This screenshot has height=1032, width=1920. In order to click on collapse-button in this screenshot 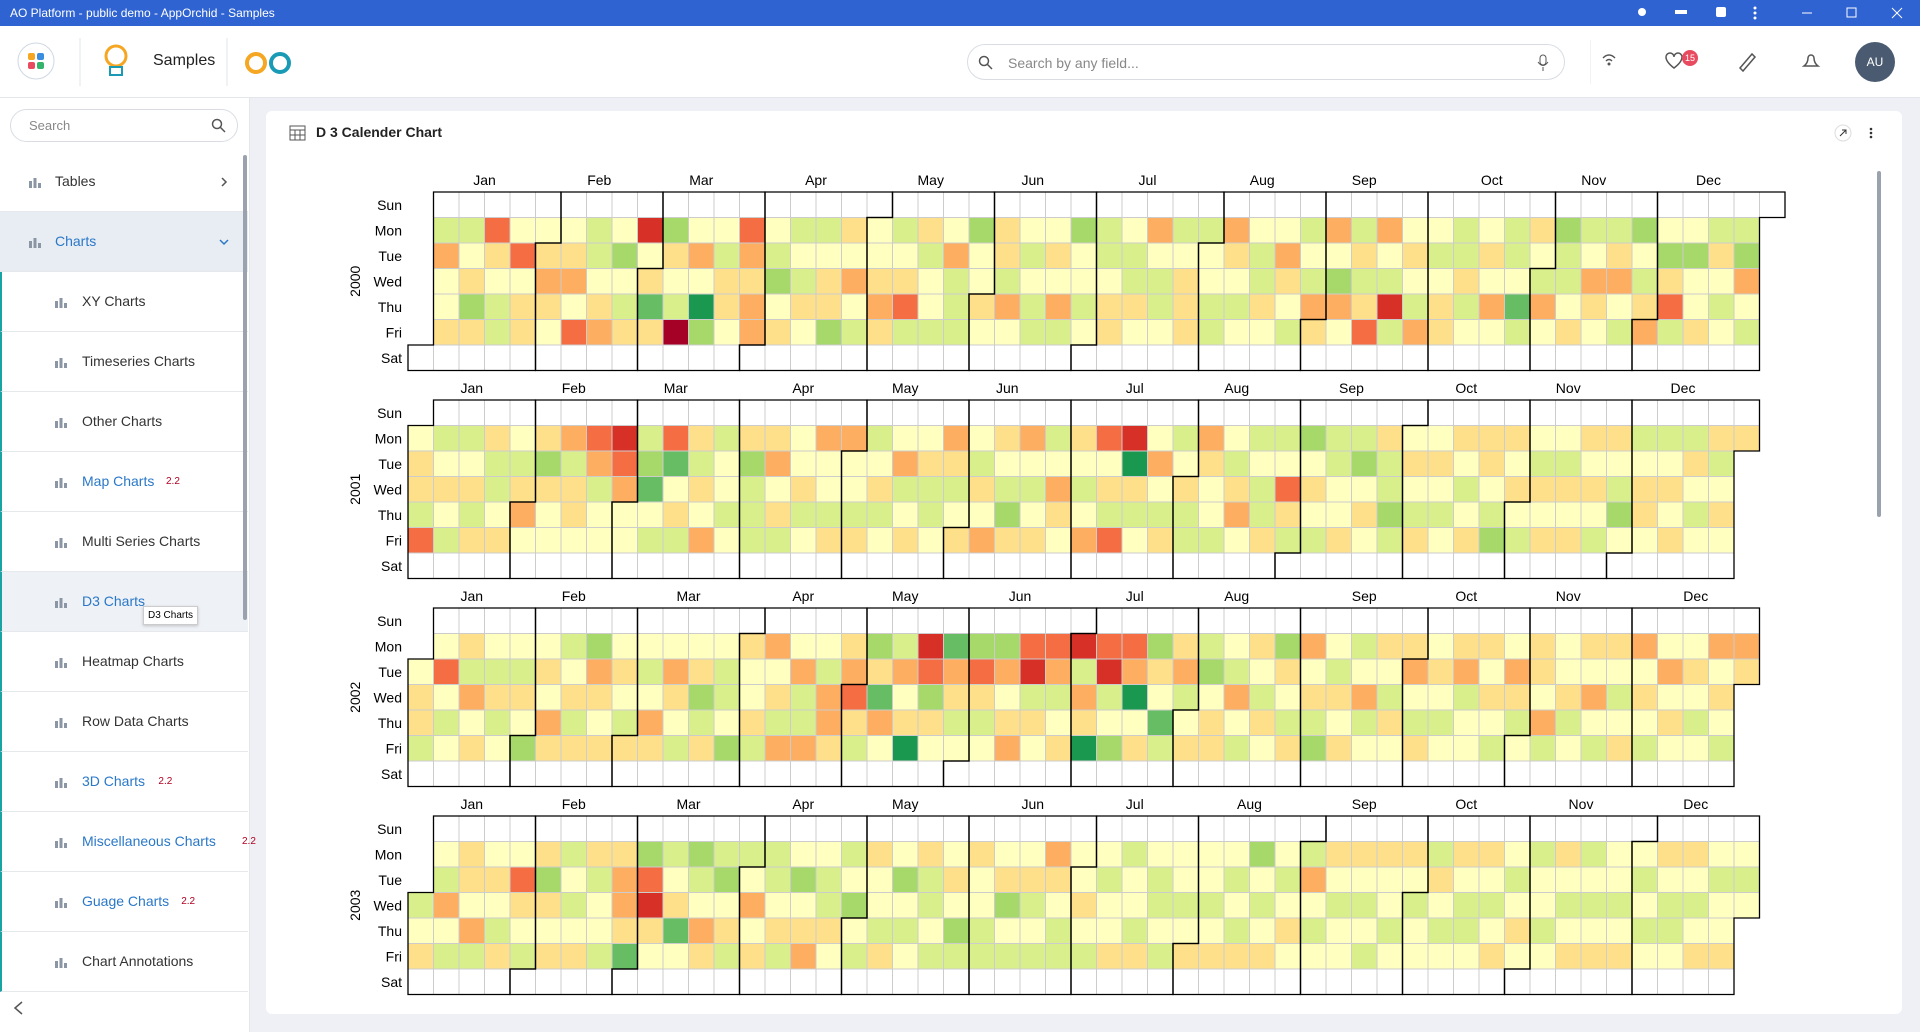, I will do `click(19, 1008)`.